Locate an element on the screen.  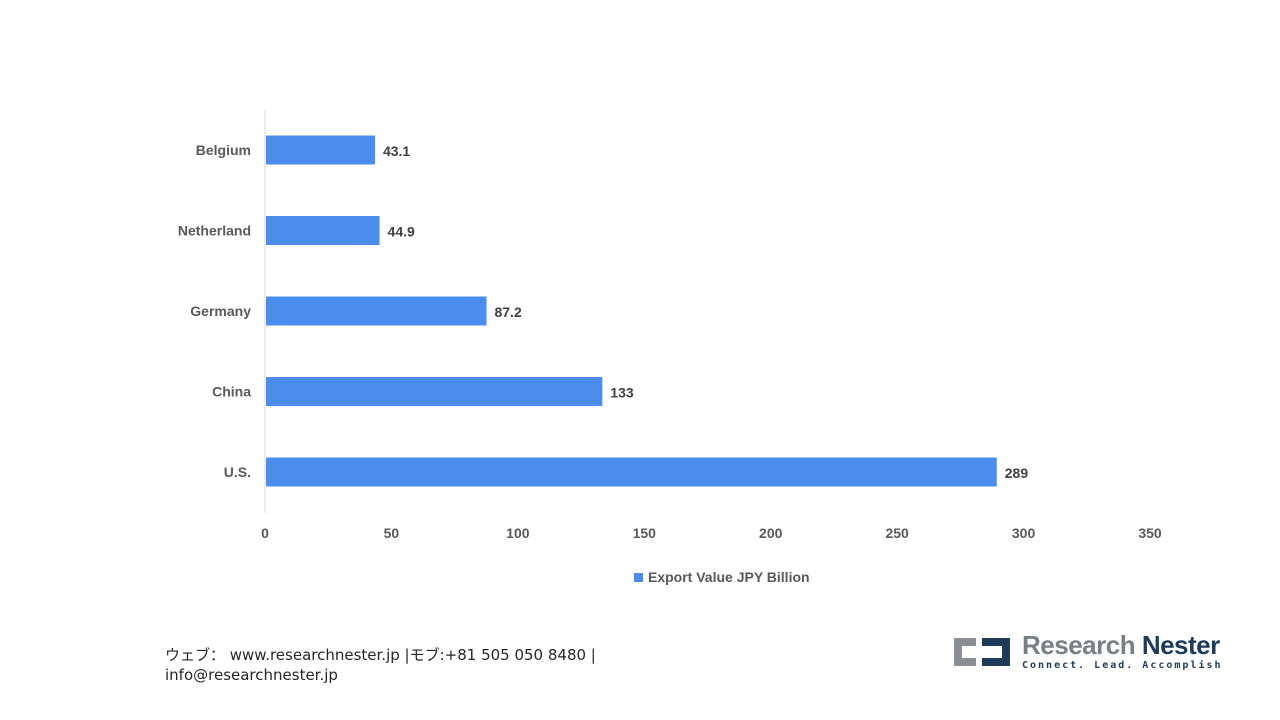
x-tick-label: 250 is located at coordinates (897, 533).